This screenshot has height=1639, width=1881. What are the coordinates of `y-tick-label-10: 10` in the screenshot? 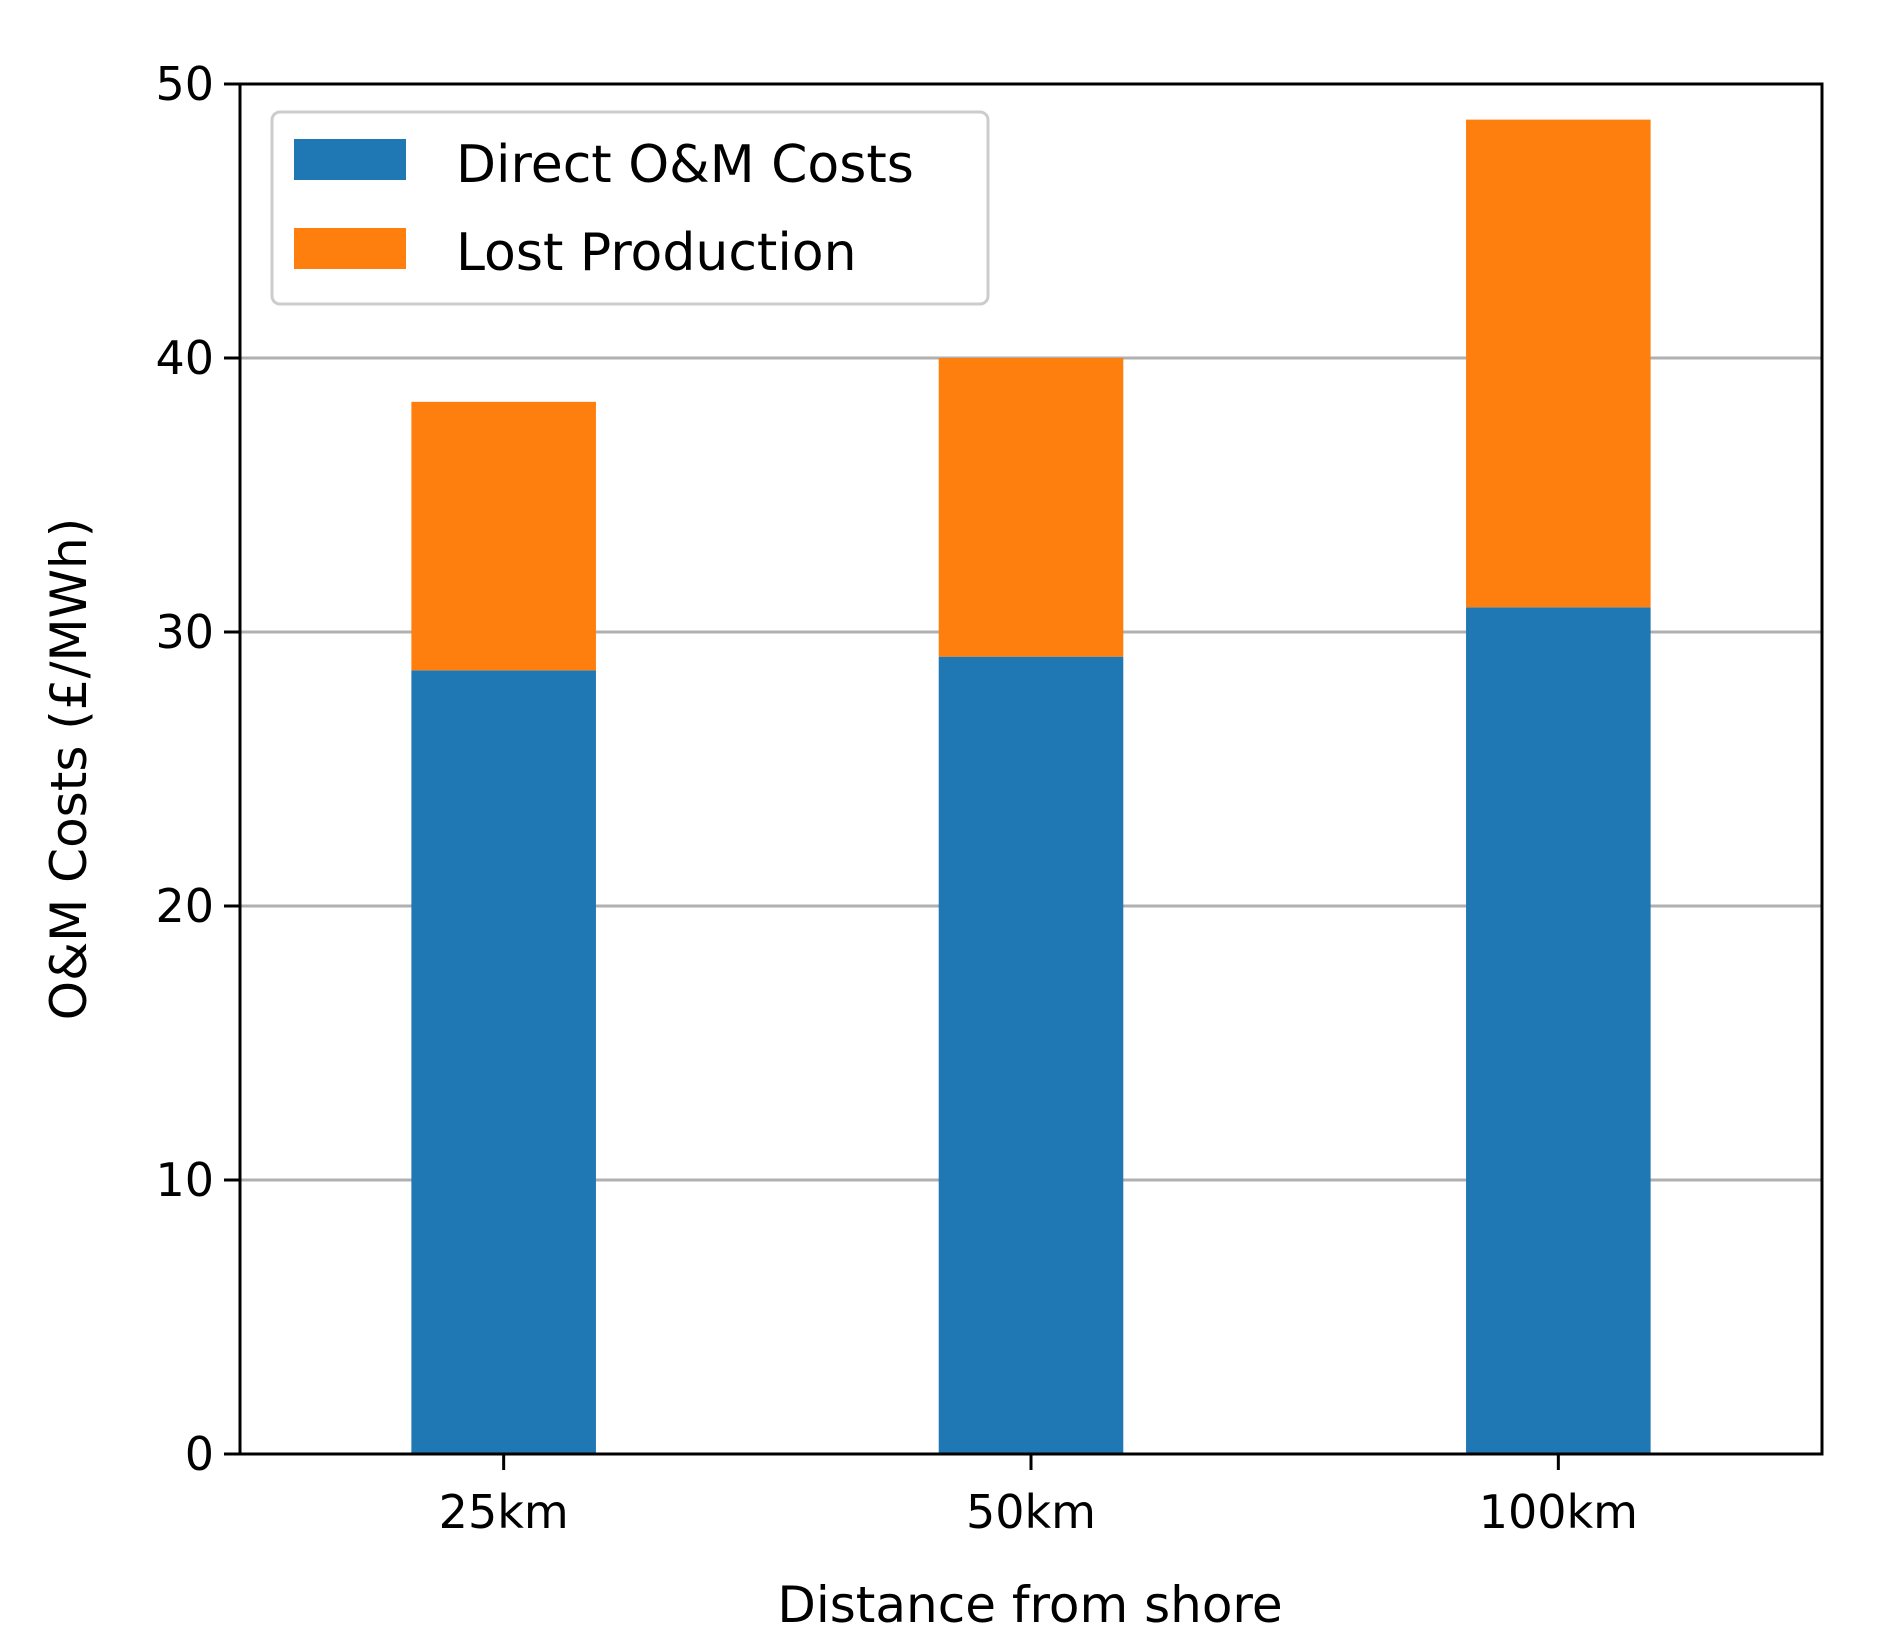 It's located at (184, 1180).